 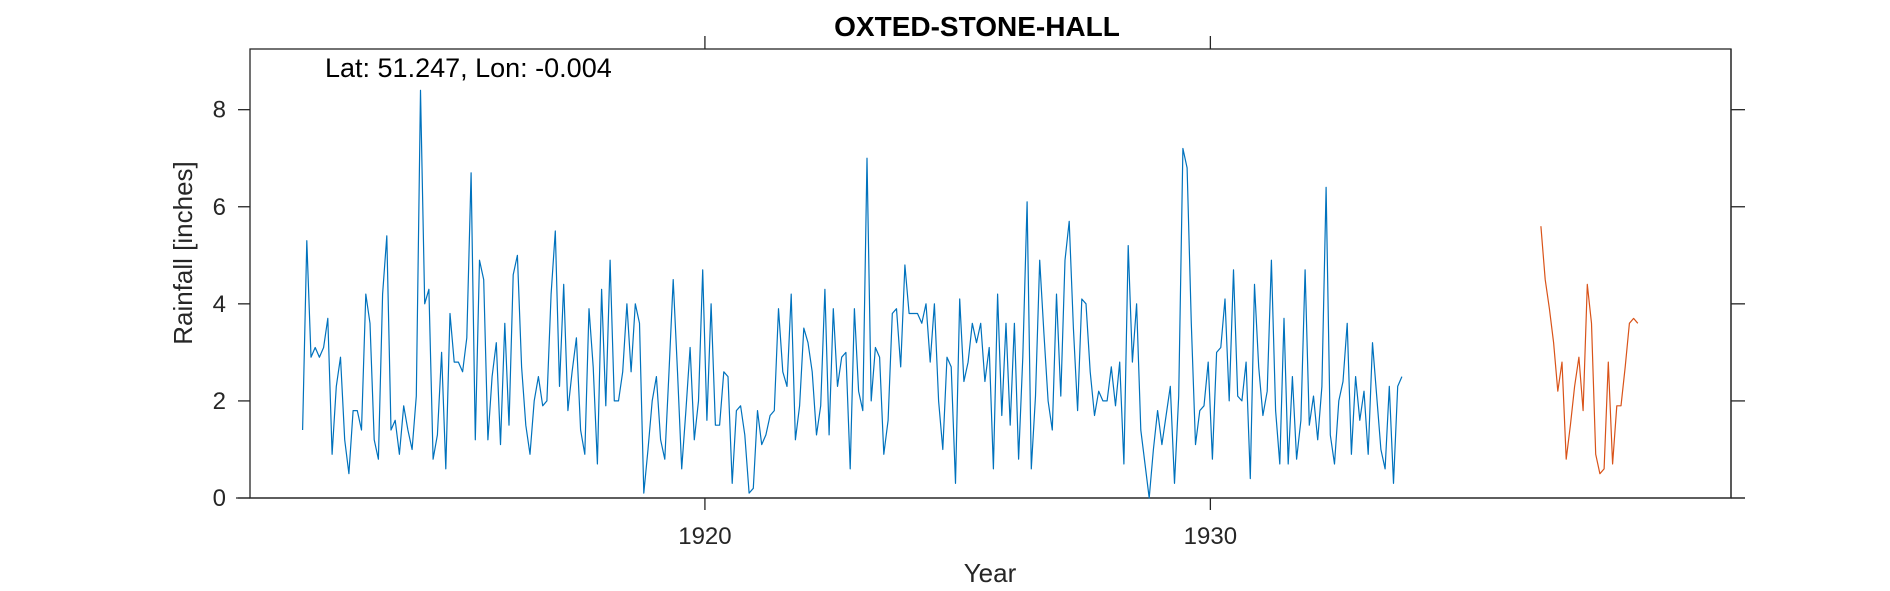 What do you see at coordinates (990, 573) in the screenshot?
I see `x-axis-label: Year` at bounding box center [990, 573].